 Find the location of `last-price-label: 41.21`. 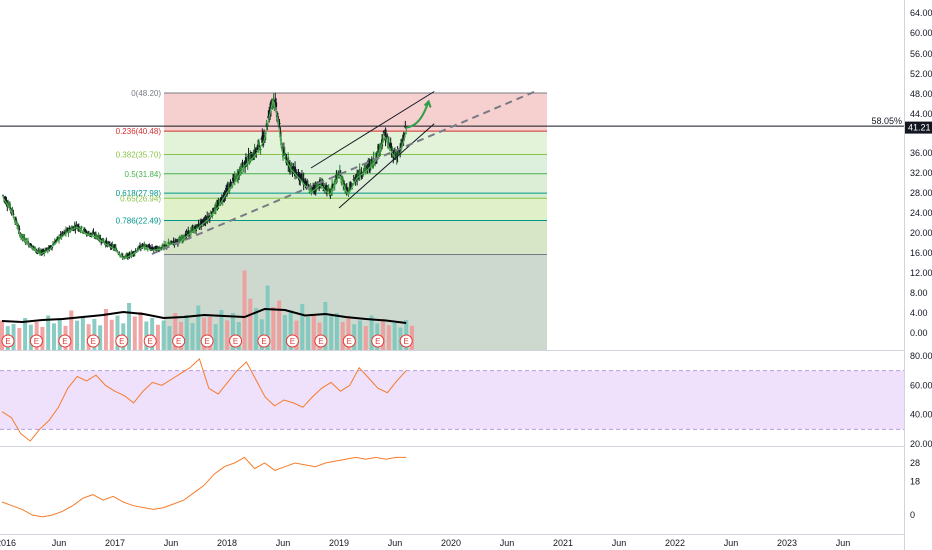

last-price-label: 41.21 is located at coordinates (919, 128).